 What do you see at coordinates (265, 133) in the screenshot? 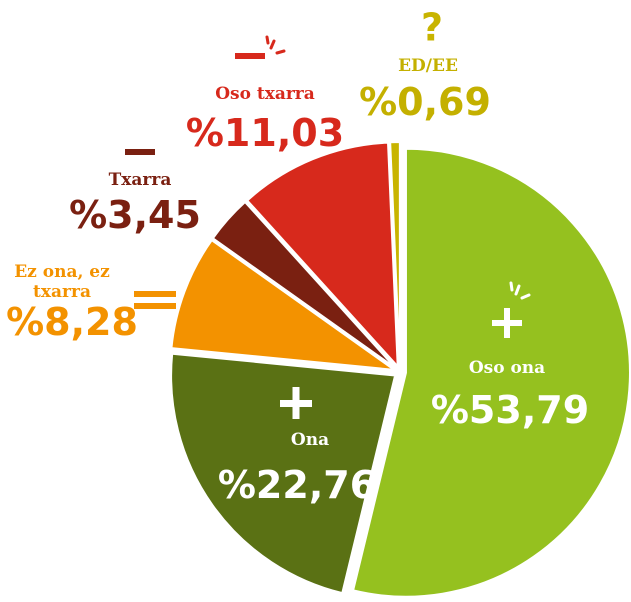
I see `slice-value: %11,03` at bounding box center [265, 133].